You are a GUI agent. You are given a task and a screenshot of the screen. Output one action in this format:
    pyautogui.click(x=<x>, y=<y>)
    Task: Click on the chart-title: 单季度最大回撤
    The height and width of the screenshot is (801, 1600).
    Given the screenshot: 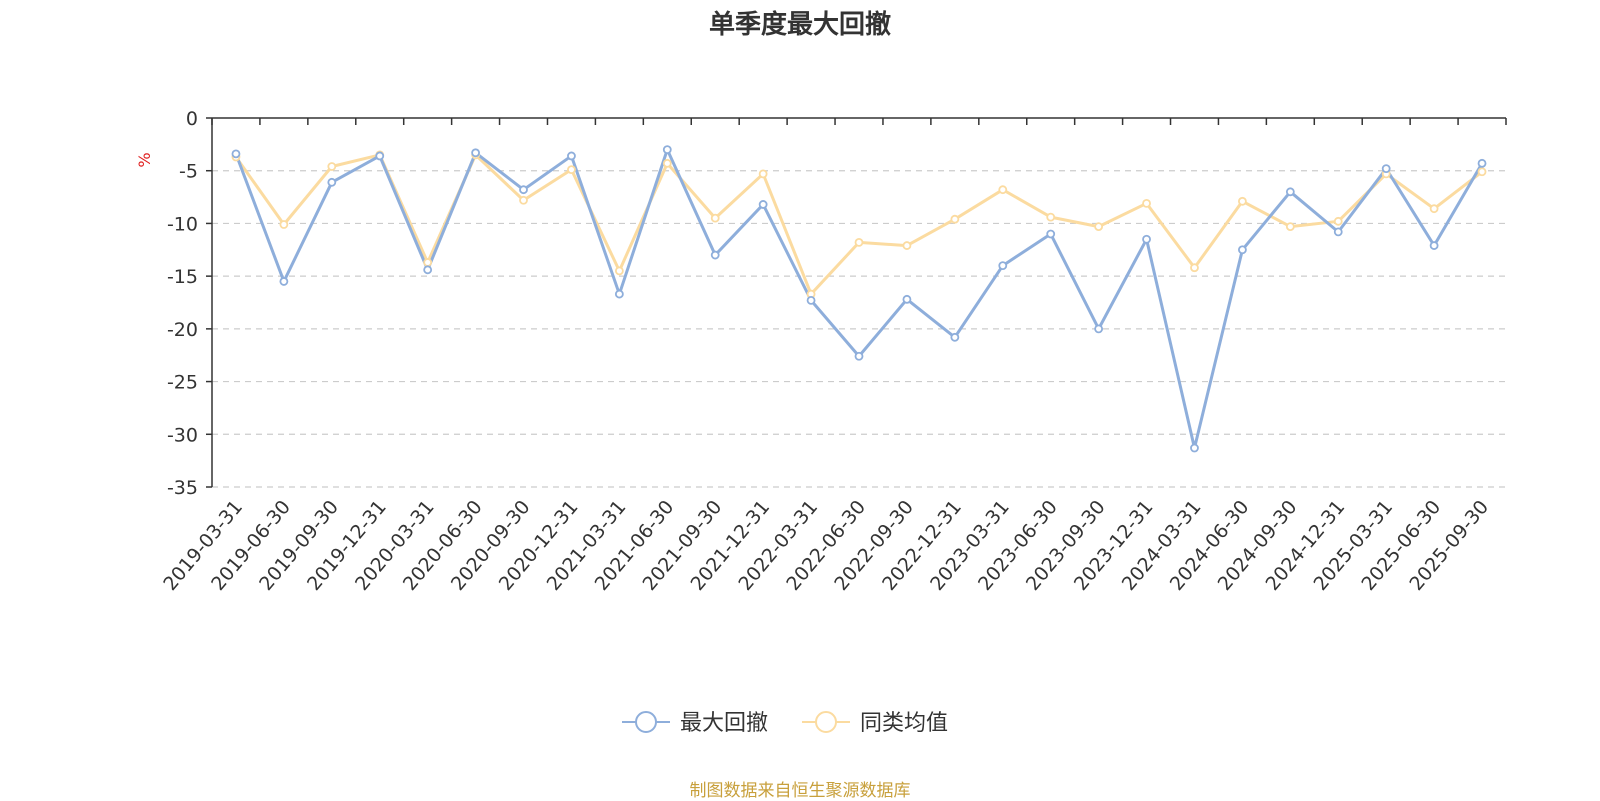 What is the action you would take?
    pyautogui.click(x=799, y=25)
    